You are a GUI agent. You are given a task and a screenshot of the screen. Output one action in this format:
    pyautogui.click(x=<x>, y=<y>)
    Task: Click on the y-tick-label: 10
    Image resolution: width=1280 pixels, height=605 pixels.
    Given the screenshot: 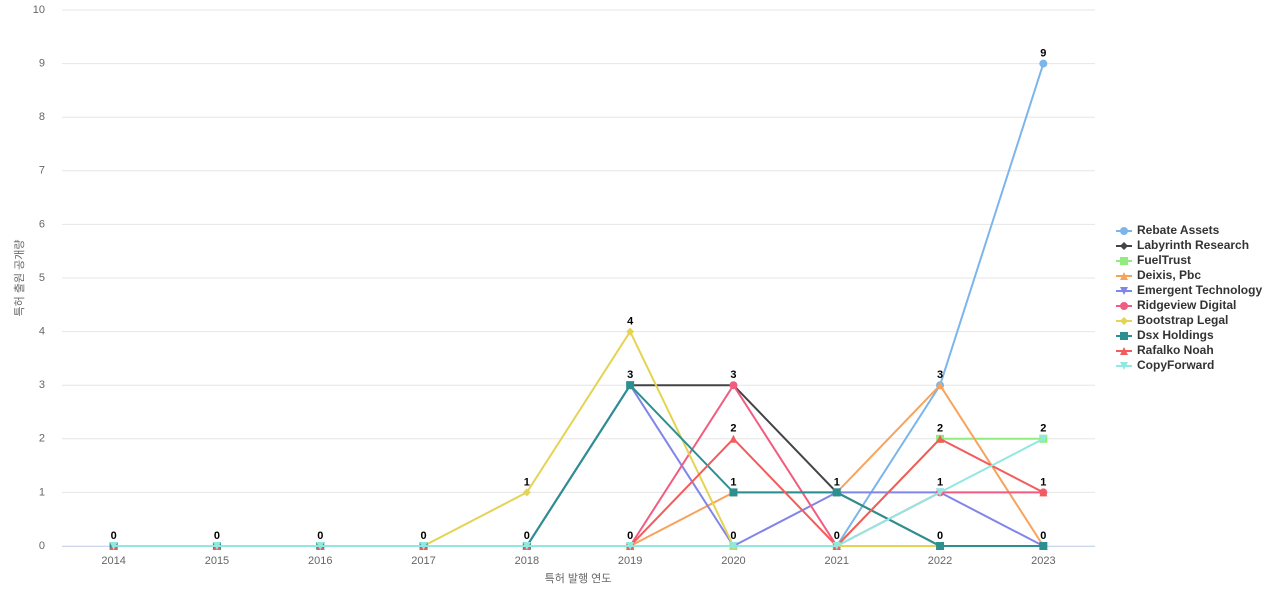 What is the action you would take?
    pyautogui.click(x=39, y=10)
    